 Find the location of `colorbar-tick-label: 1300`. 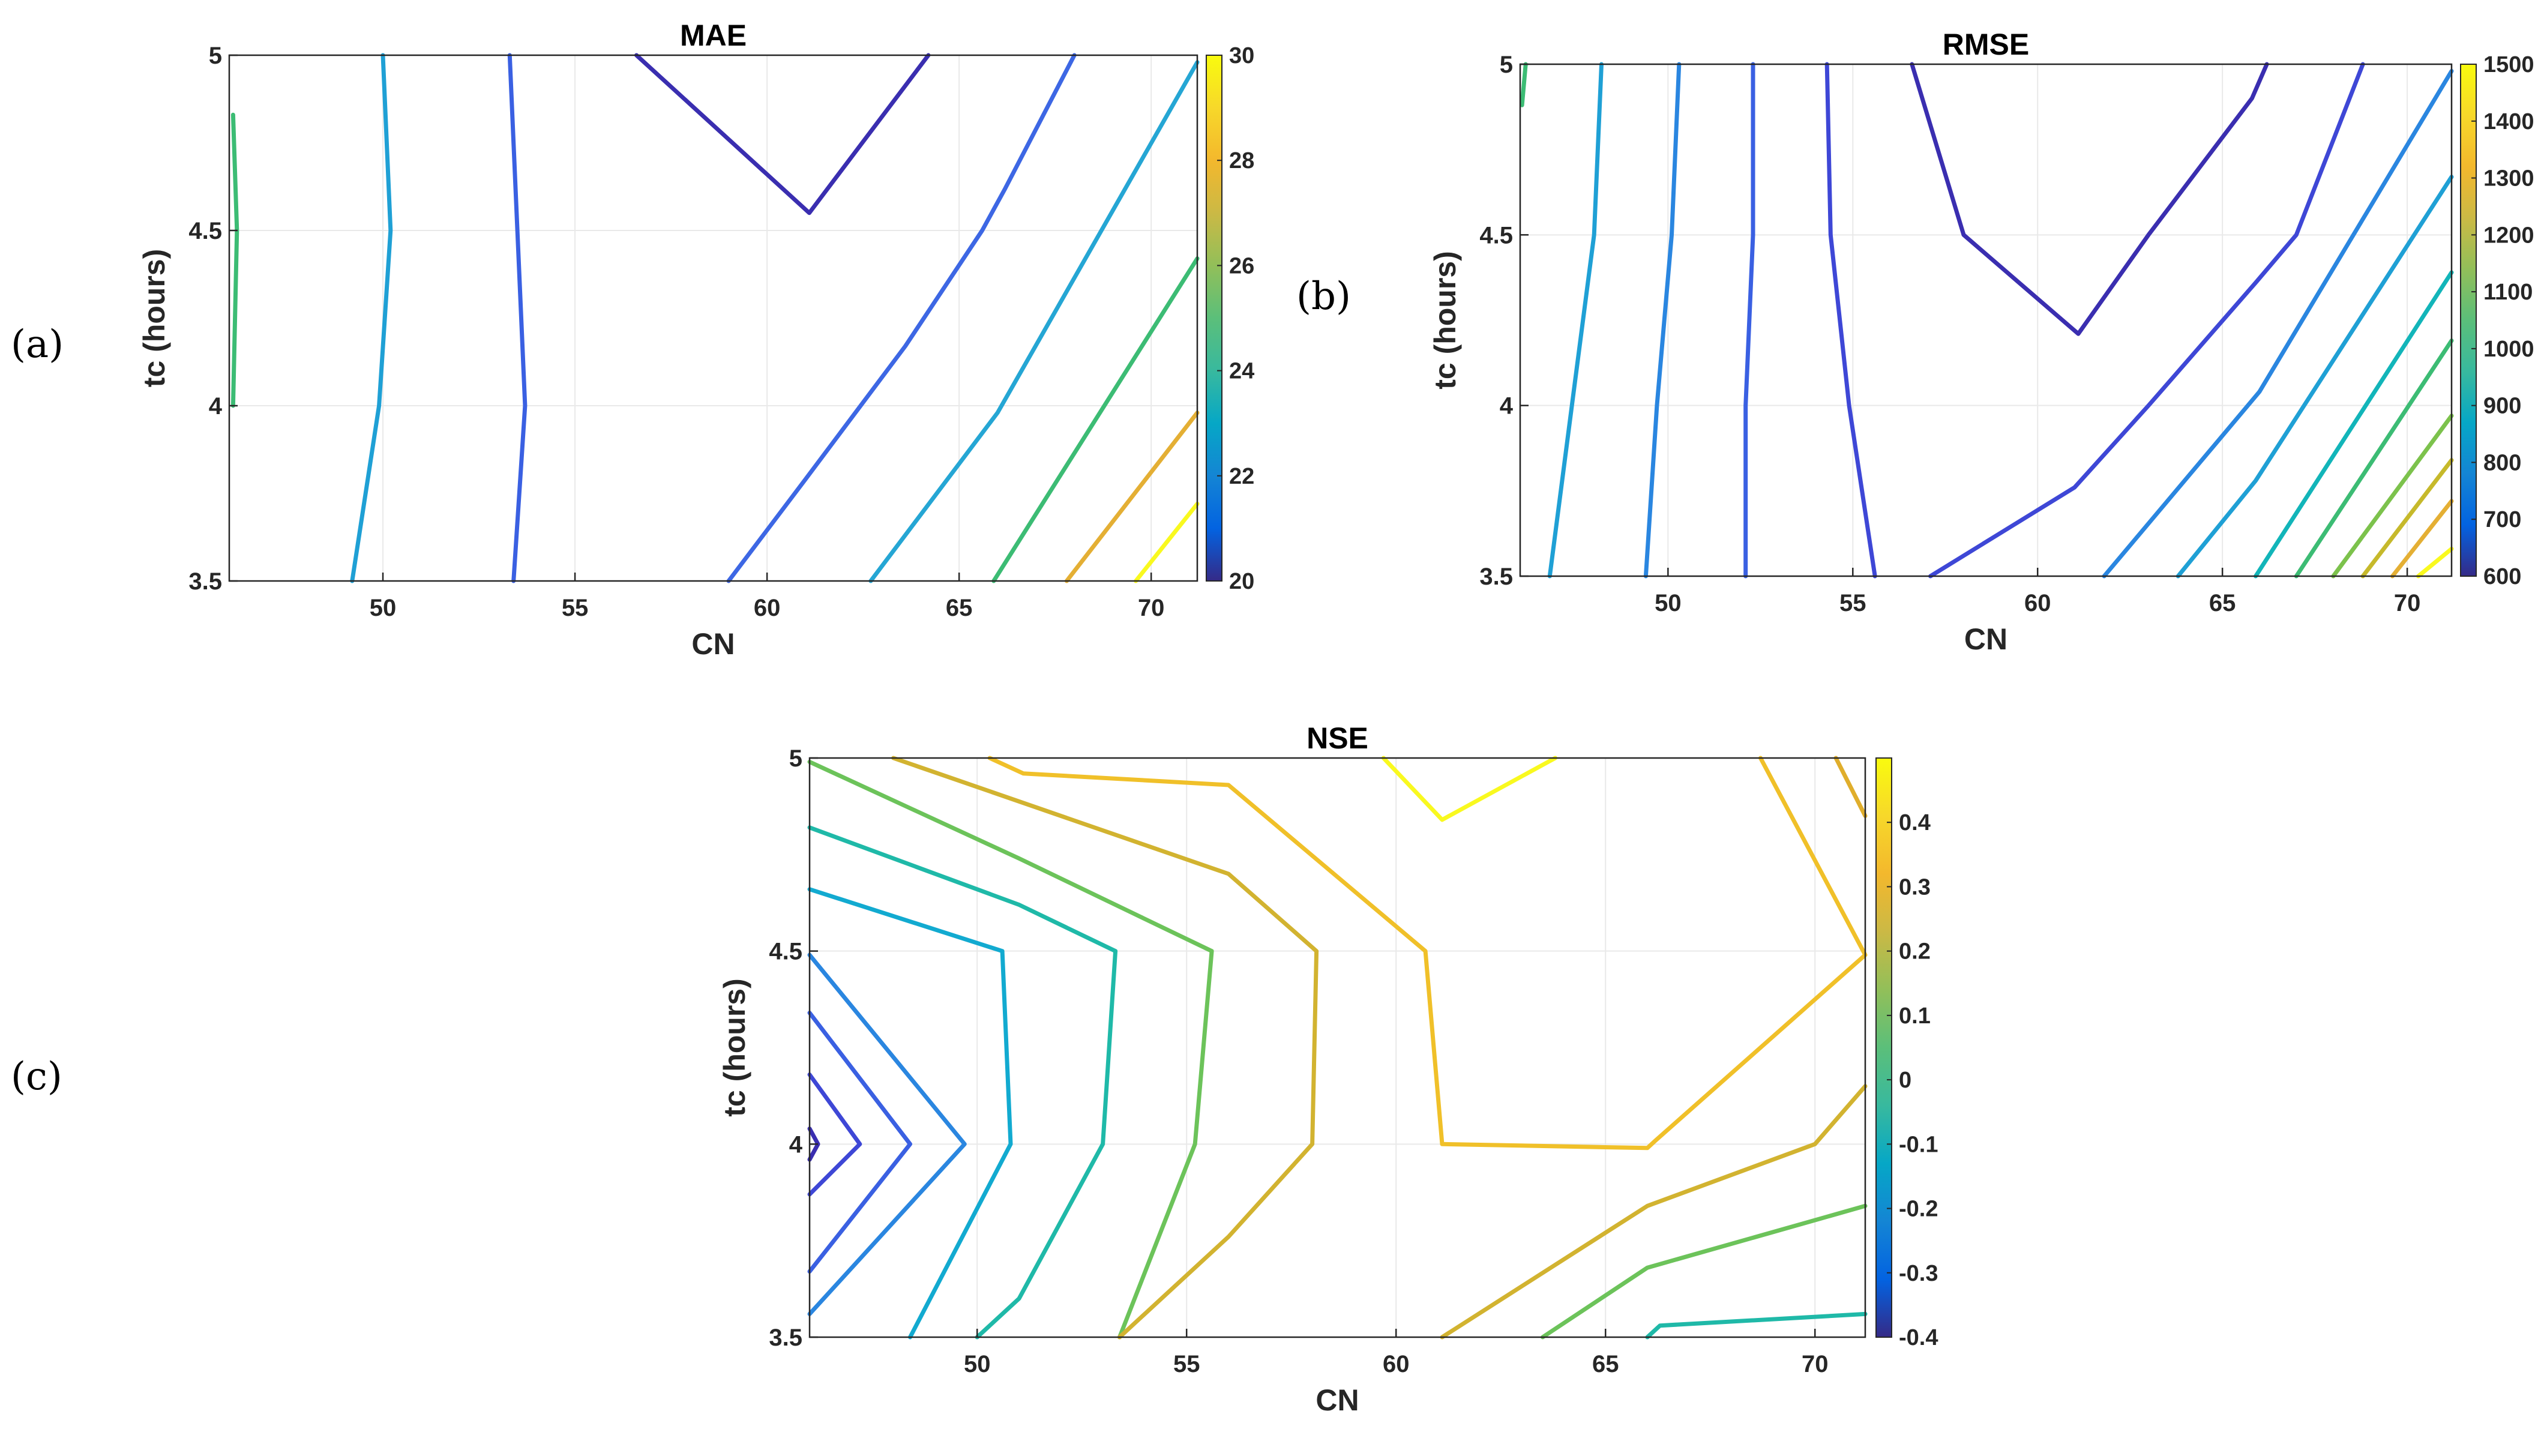

colorbar-tick-label: 1300 is located at coordinates (2508, 178).